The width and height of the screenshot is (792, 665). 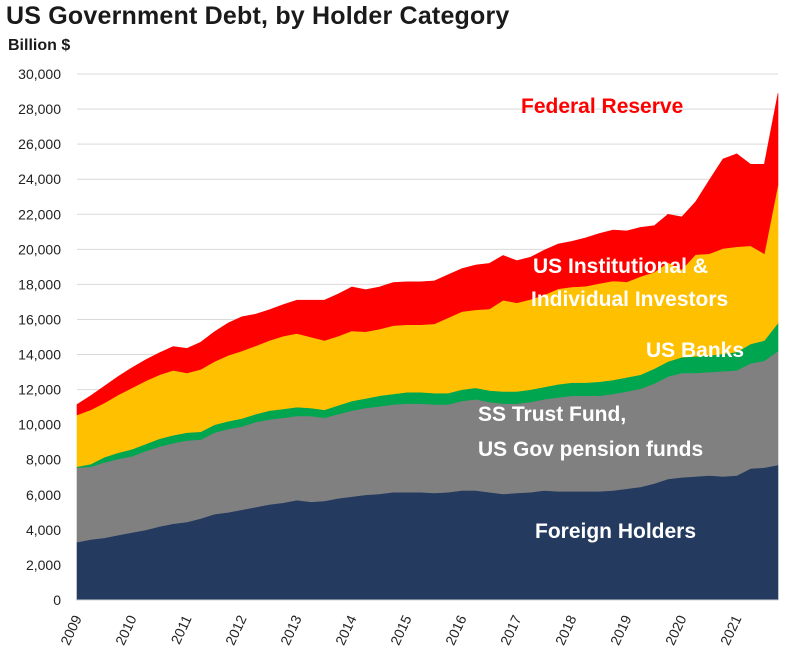 I want to click on label-us-investors-line1: US Institutional &, so click(x=620, y=266).